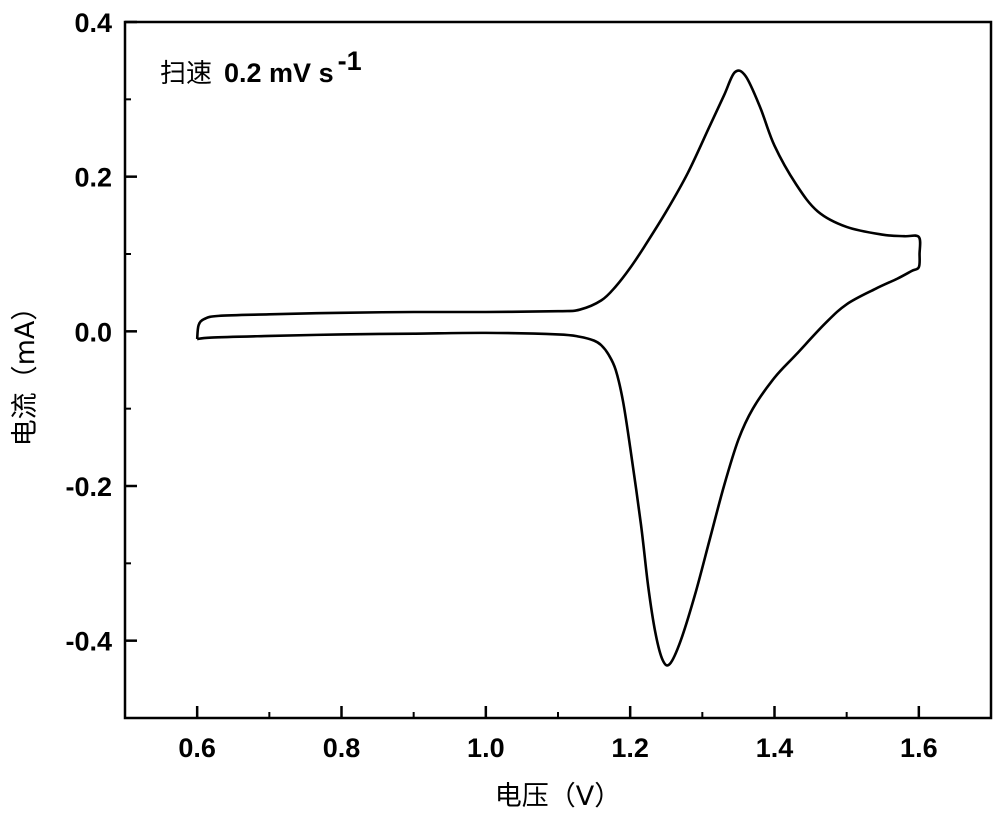  I want to click on annotation-scan-rate: 扫速 0.2 mV s -1, so click(261, 67).